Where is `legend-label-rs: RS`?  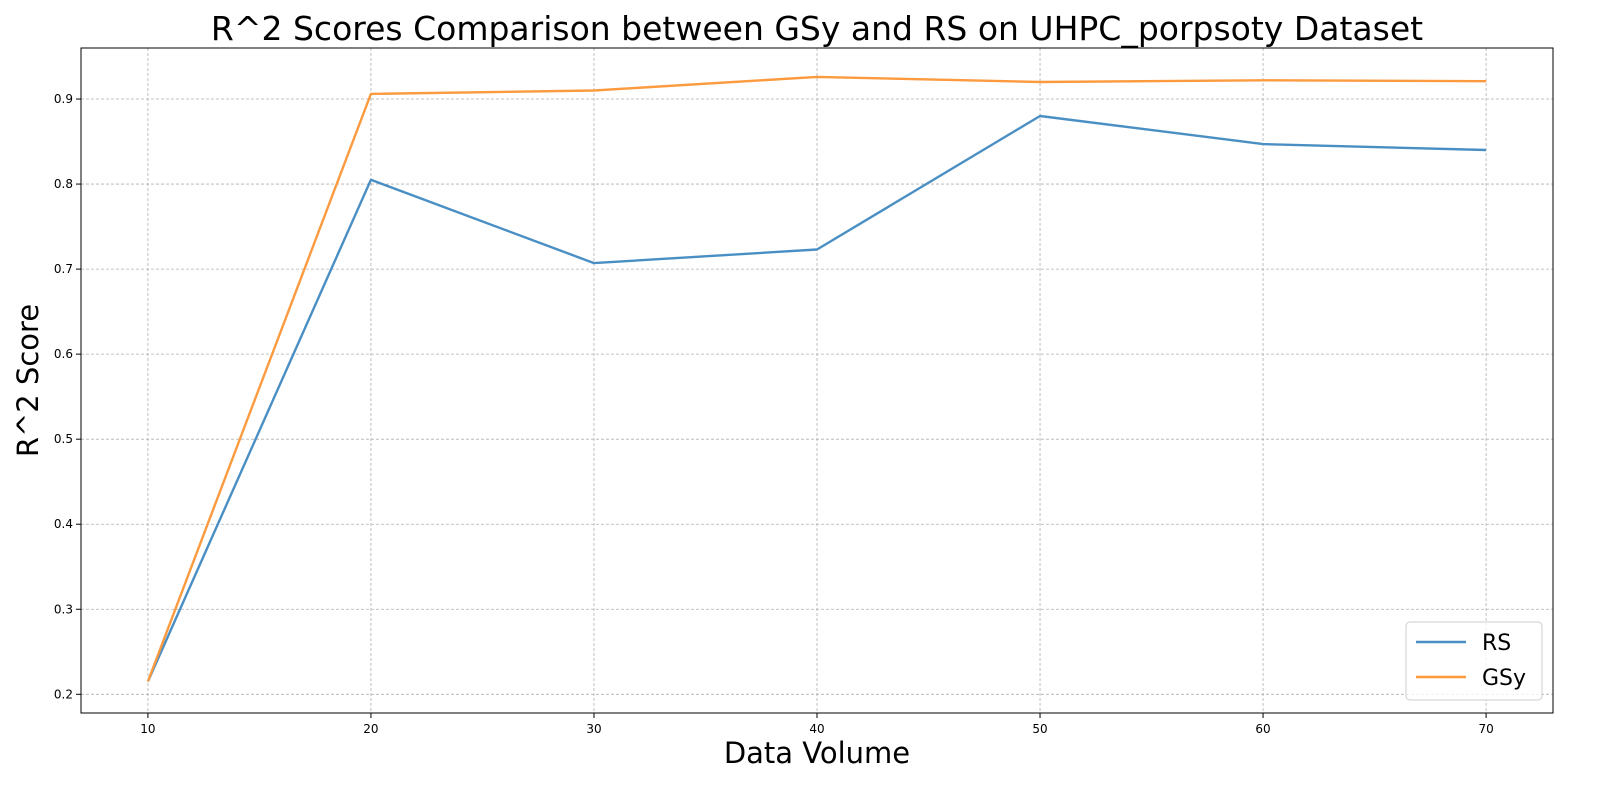
legend-label-rs: RS is located at coordinates (1496, 643).